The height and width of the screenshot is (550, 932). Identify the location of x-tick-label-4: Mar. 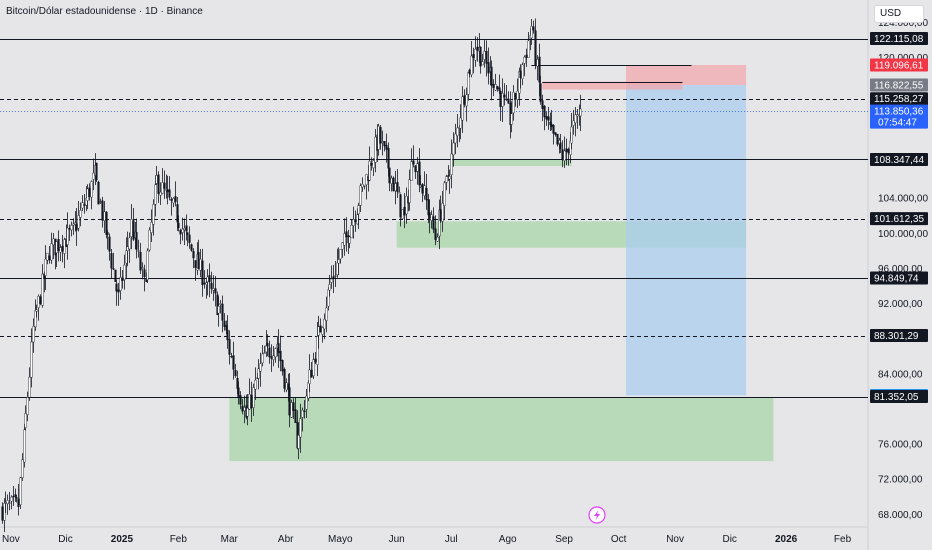
(230, 539).